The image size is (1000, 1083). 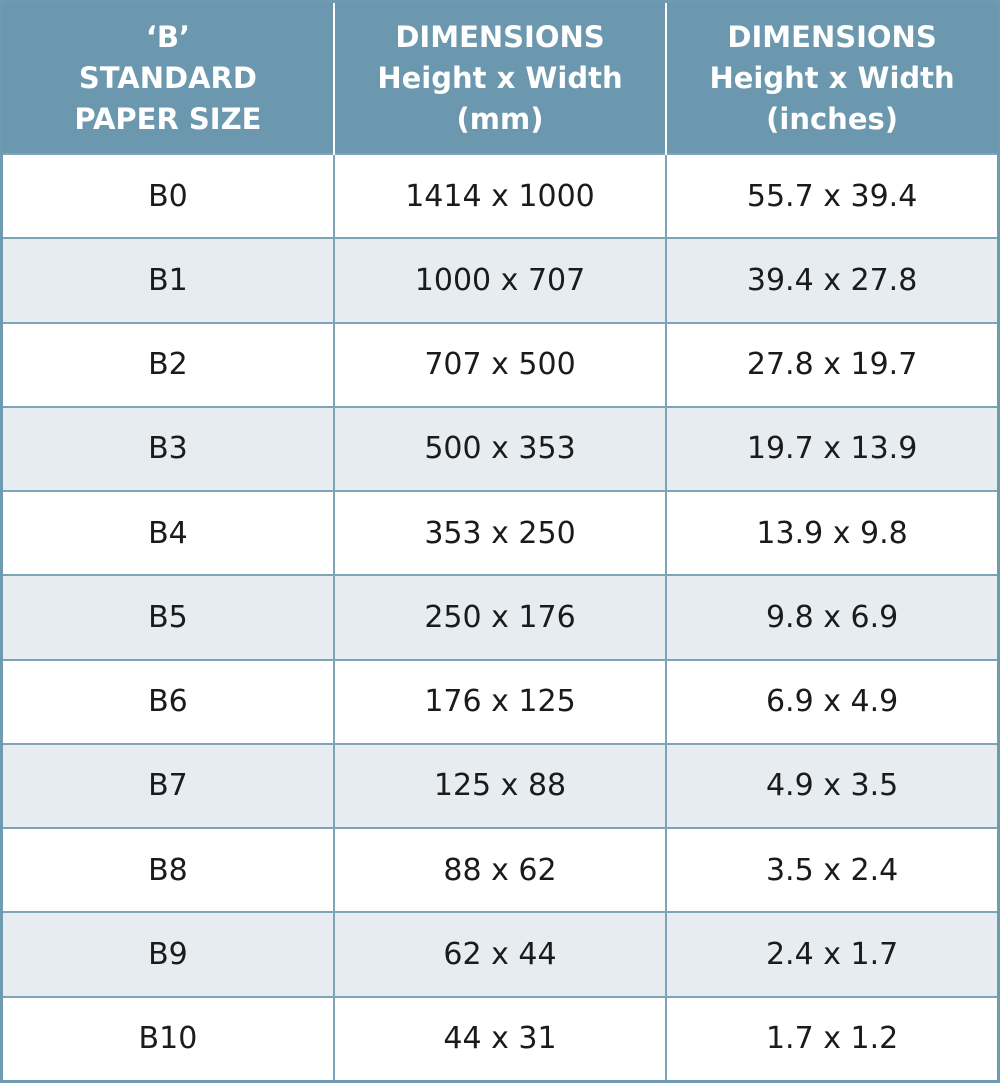 What do you see at coordinates (832, 1039) in the screenshot?
I see `table-cell: 1.7 x 1.2` at bounding box center [832, 1039].